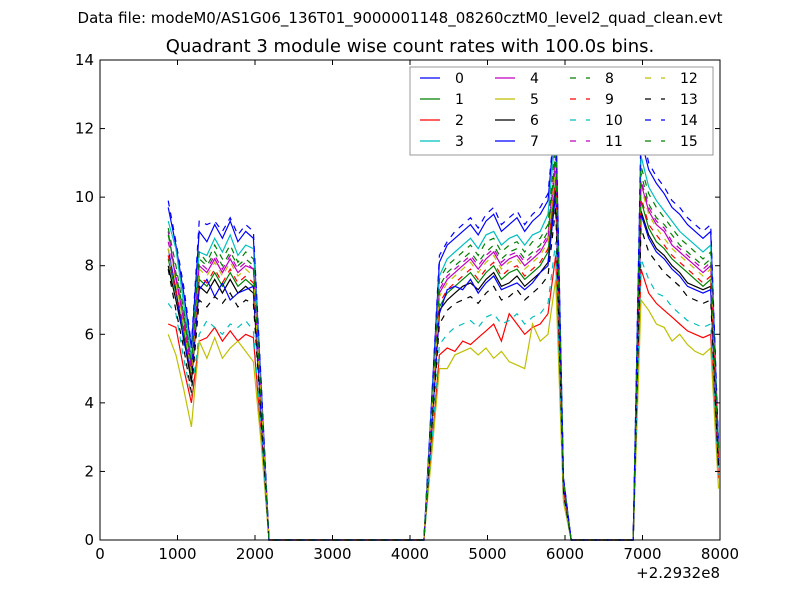 The height and width of the screenshot is (600, 800). What do you see at coordinates (517, 79) in the screenshot?
I see `legend-entry-4: 4` at bounding box center [517, 79].